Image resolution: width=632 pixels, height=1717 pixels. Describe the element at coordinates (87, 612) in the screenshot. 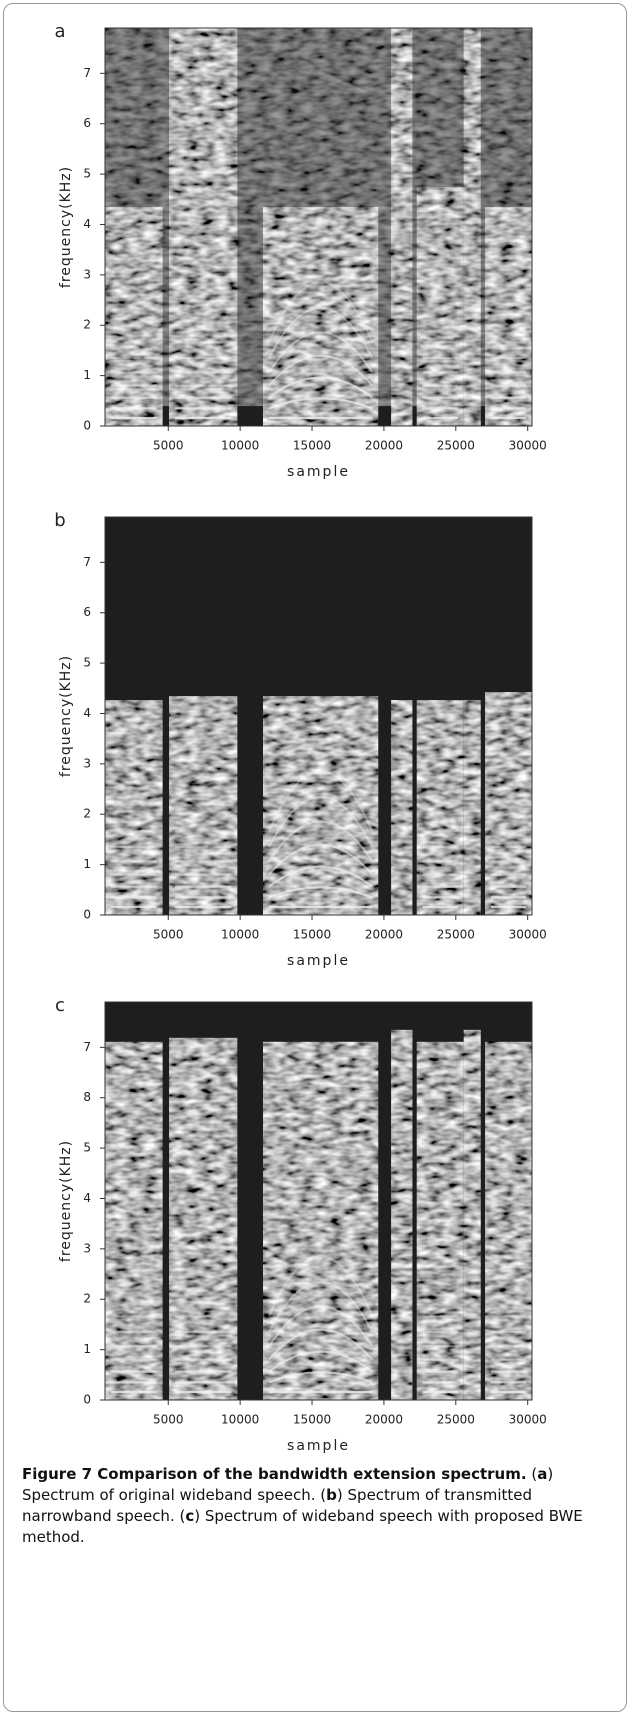

I see `y-tick-label: 6` at that location.